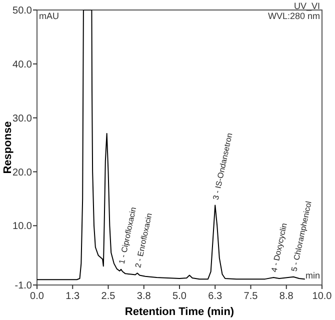 The image size is (335, 320). Describe the element at coordinates (179, 312) in the screenshot. I see `x-axis-title: Retention Time (min)` at that location.